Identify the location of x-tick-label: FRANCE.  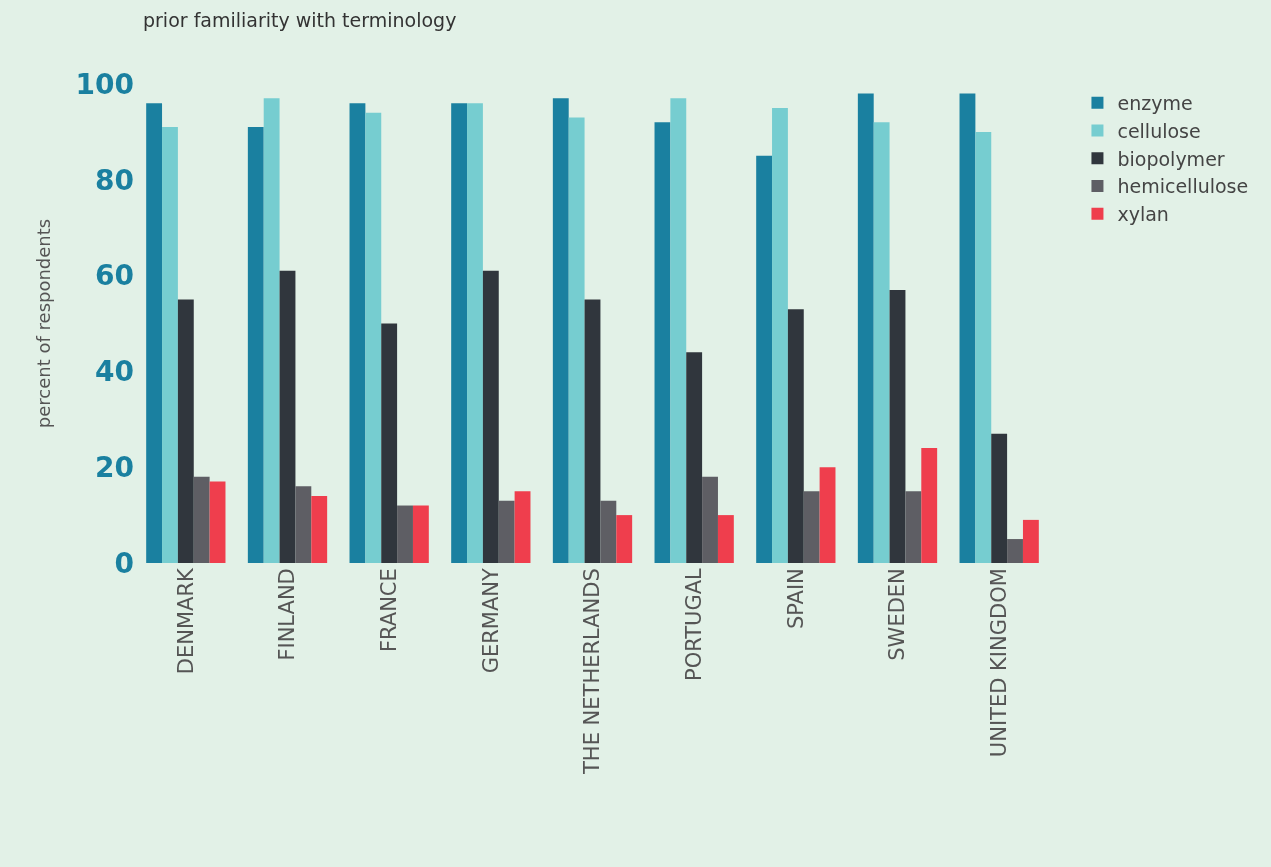
(389, 610).